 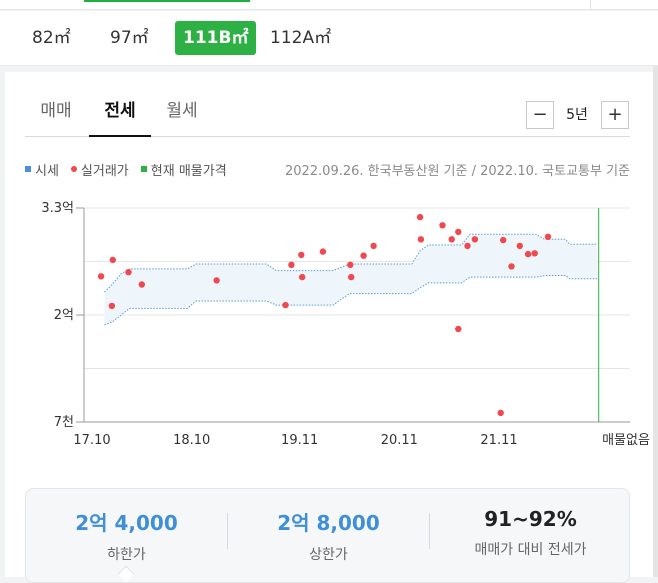 I want to click on y-tick-label: 2억, so click(x=64, y=315).